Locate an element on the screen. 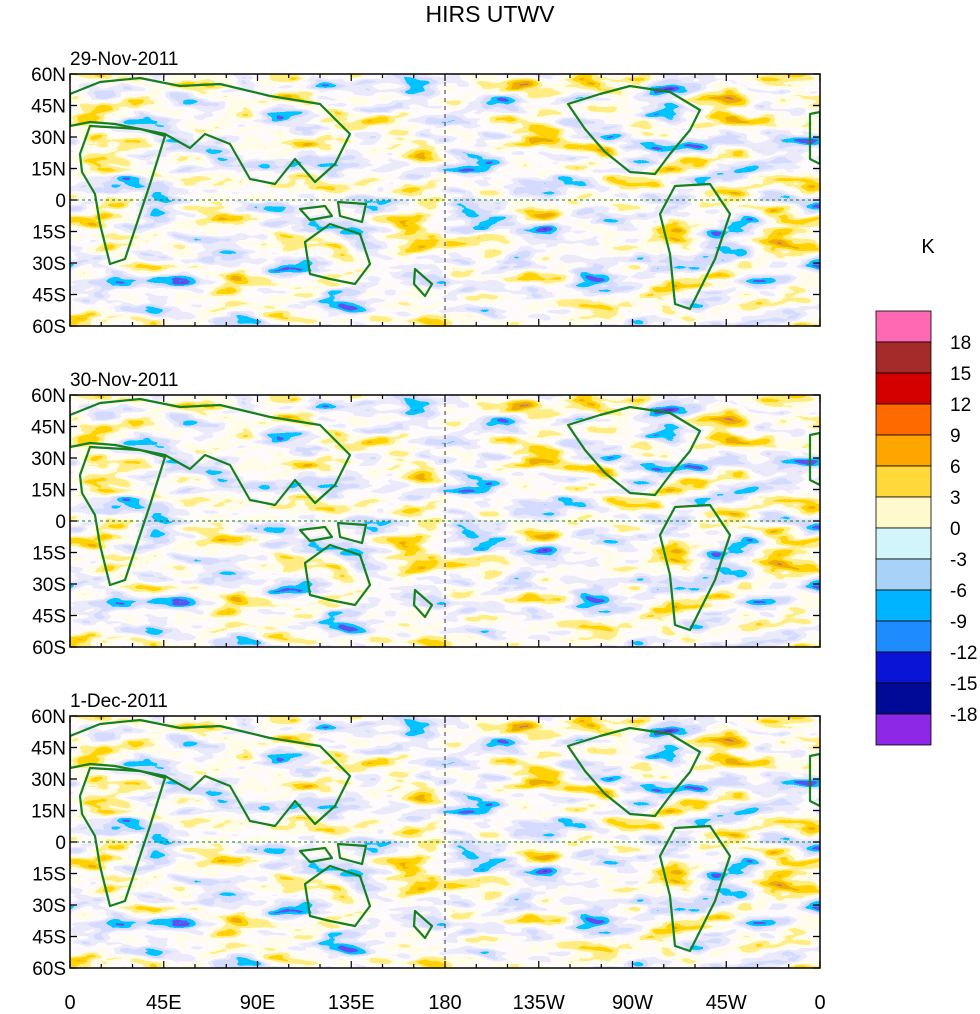  colorbar-level: -18 is located at coordinates (963, 715).